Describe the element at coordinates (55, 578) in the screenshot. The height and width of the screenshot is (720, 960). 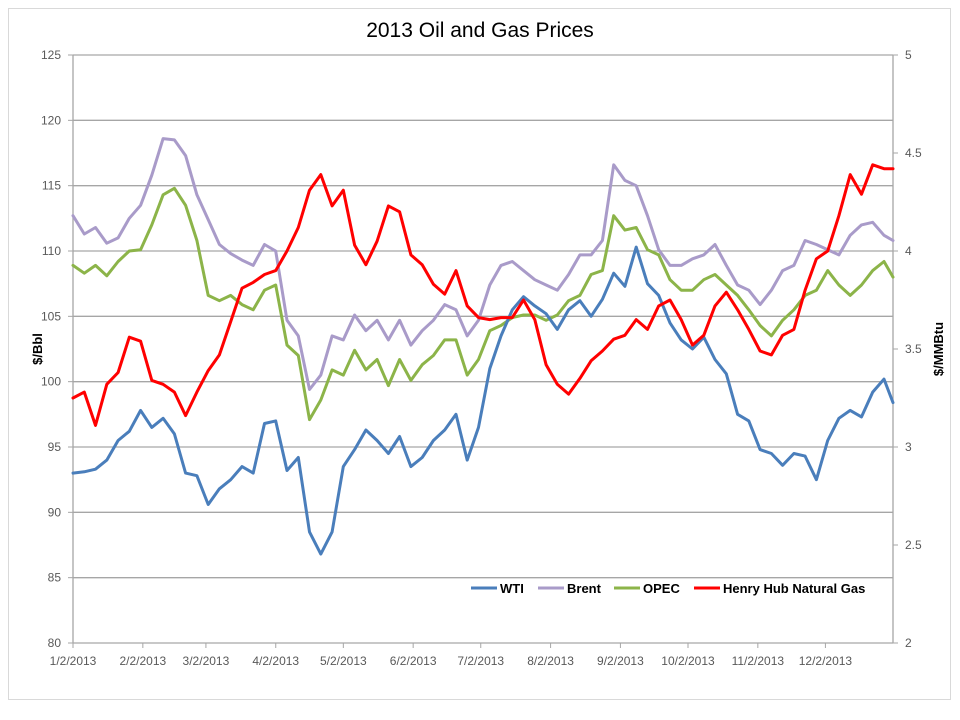
I see `left-tick-label: 85` at that location.